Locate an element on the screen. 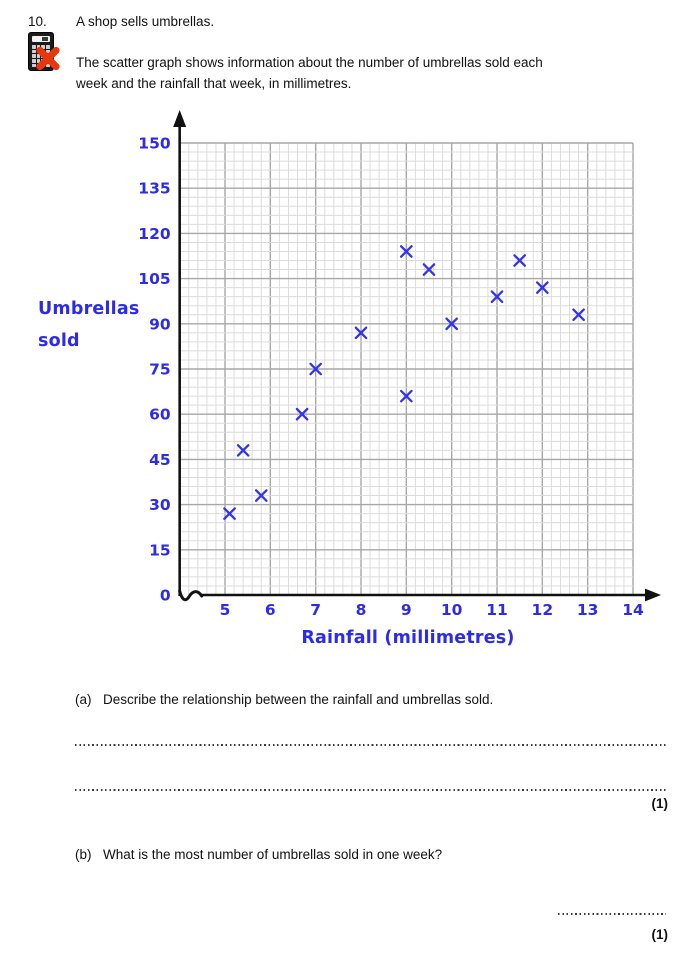  svg-text: 6 is located at coordinates (270, 610).